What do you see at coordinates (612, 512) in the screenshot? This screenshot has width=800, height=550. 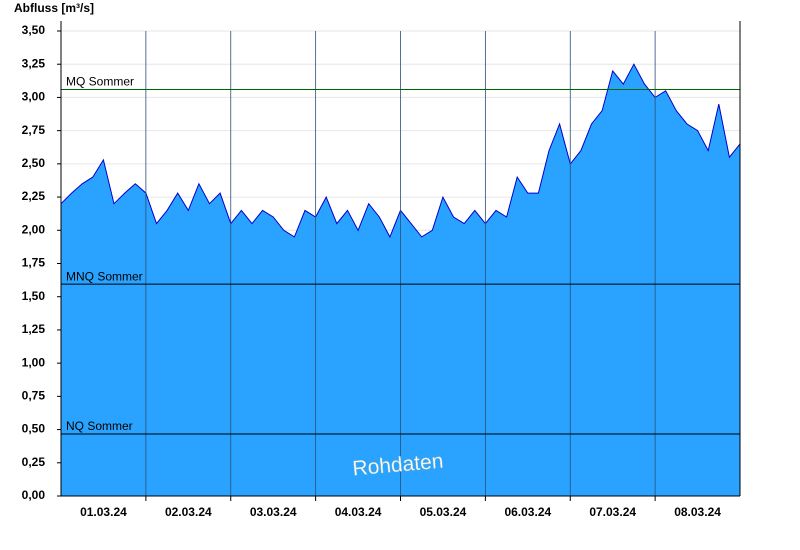 I see `x-tick-label: 07.03.24` at bounding box center [612, 512].